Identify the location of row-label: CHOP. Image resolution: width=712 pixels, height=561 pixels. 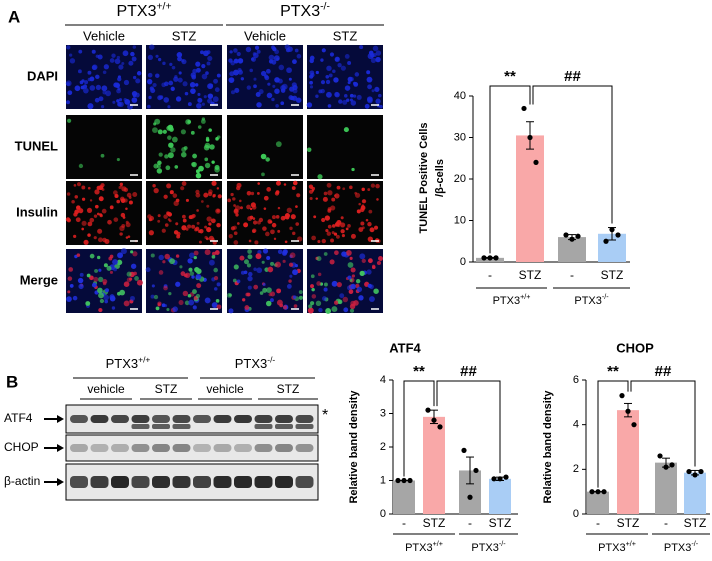
(21, 447).